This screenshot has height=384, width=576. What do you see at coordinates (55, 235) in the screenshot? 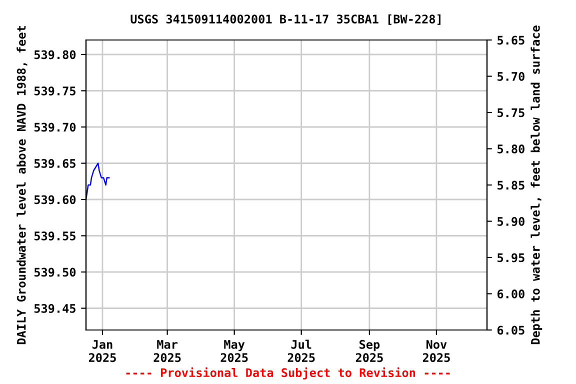
I see `y-tick-label: 539.55` at bounding box center [55, 235].